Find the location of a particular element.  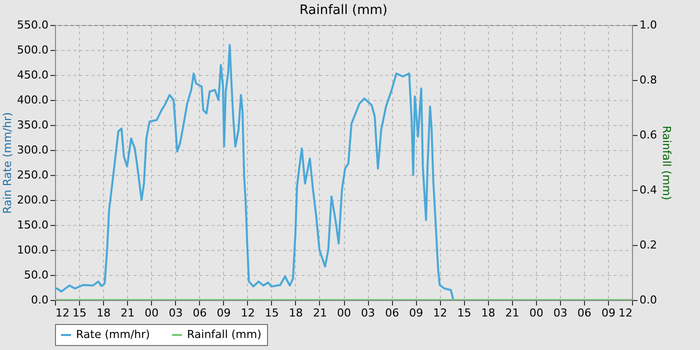

y-tick-label: 550.0 is located at coordinates (32, 25).